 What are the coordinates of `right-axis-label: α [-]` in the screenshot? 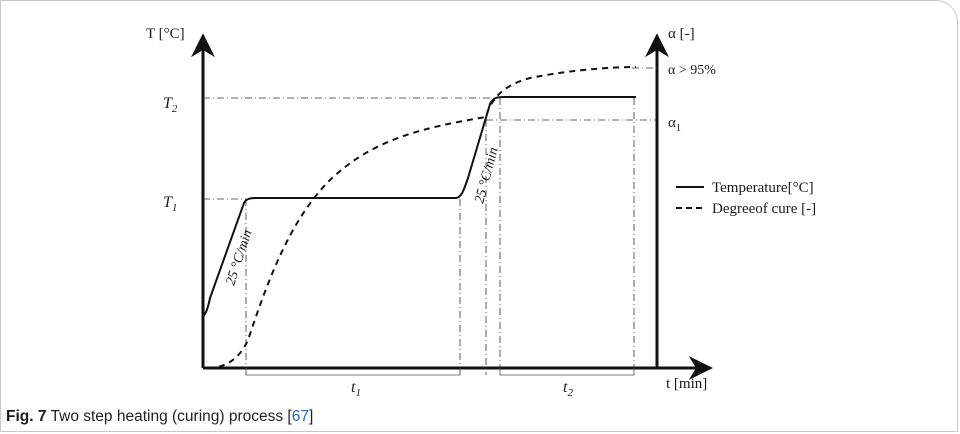 It's located at (681, 34).